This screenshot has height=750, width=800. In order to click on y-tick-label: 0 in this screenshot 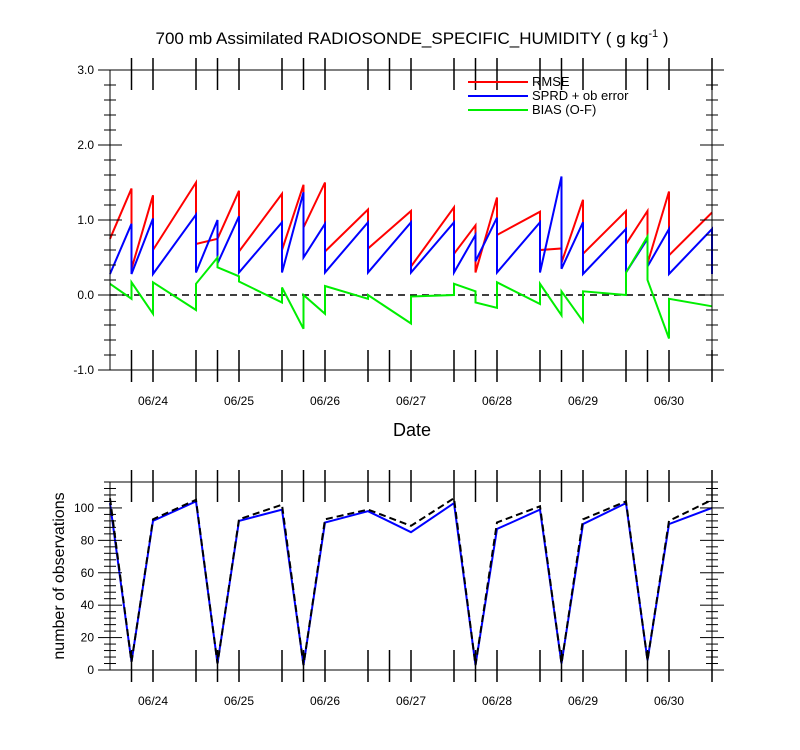, I will do `click(90, 670)`.